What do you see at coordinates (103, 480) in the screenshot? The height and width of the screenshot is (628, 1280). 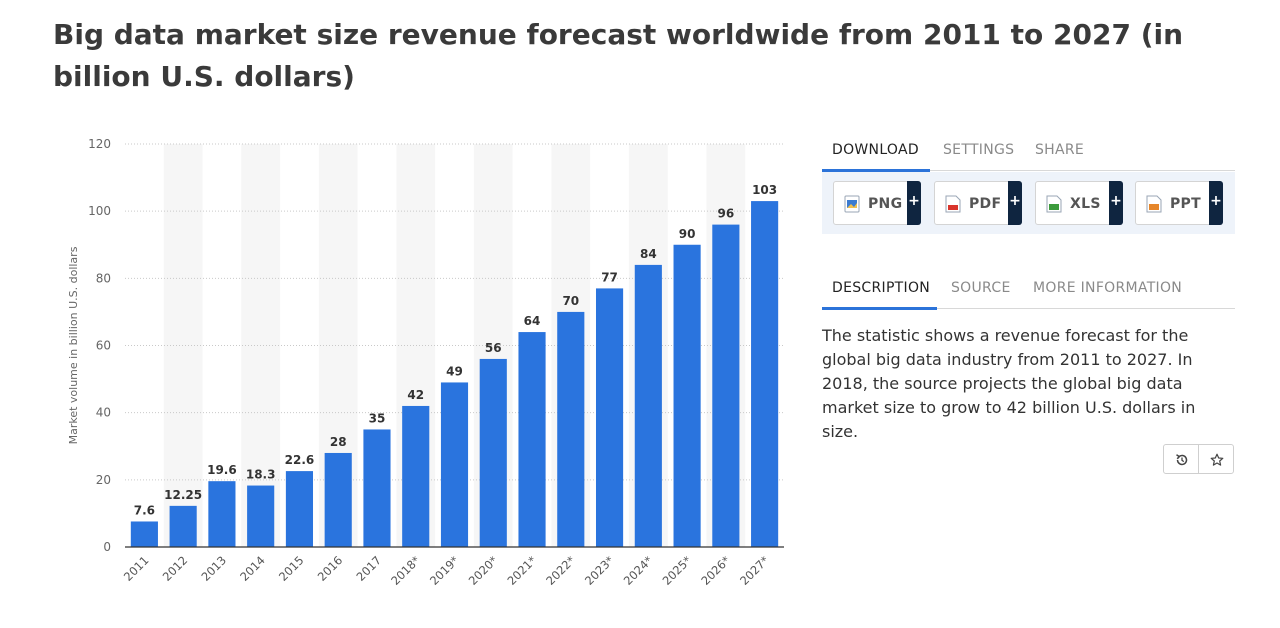 I see `y-tick-label: 20` at bounding box center [103, 480].